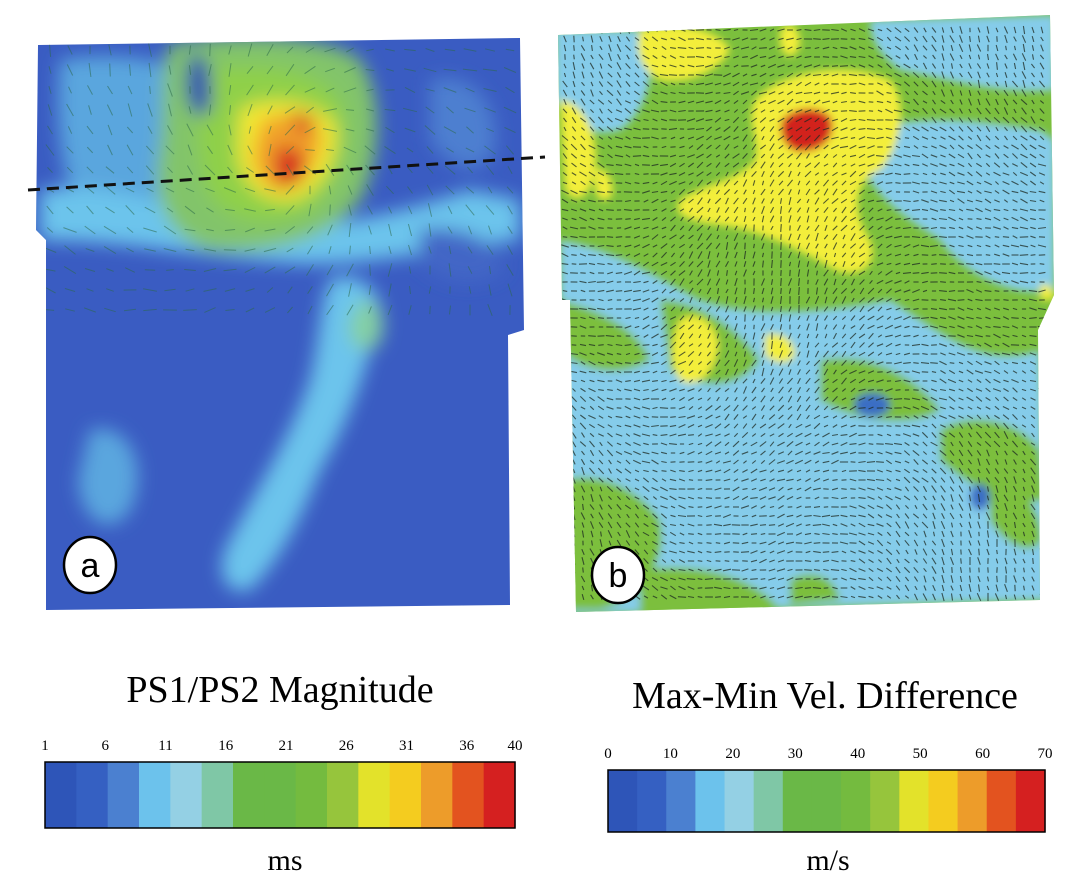  I want to click on panel-b-label: b, so click(618, 576).